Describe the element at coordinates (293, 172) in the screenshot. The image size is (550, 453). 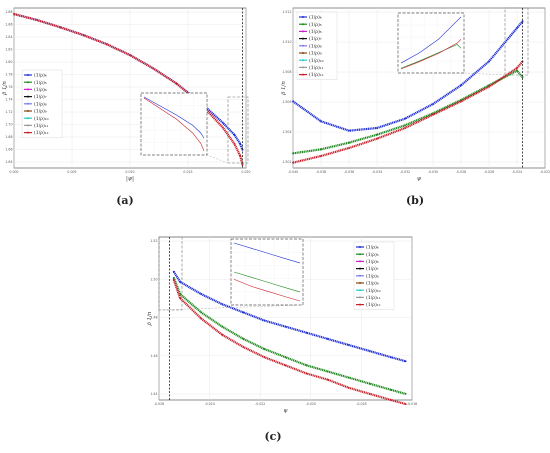
I see `x-tick-label: -0.040` at that location.